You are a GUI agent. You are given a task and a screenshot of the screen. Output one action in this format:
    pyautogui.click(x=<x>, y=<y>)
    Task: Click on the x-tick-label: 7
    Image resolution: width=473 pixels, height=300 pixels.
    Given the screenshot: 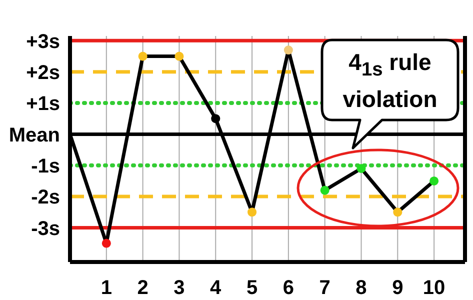 What is the action you would take?
    pyautogui.click(x=324, y=288)
    